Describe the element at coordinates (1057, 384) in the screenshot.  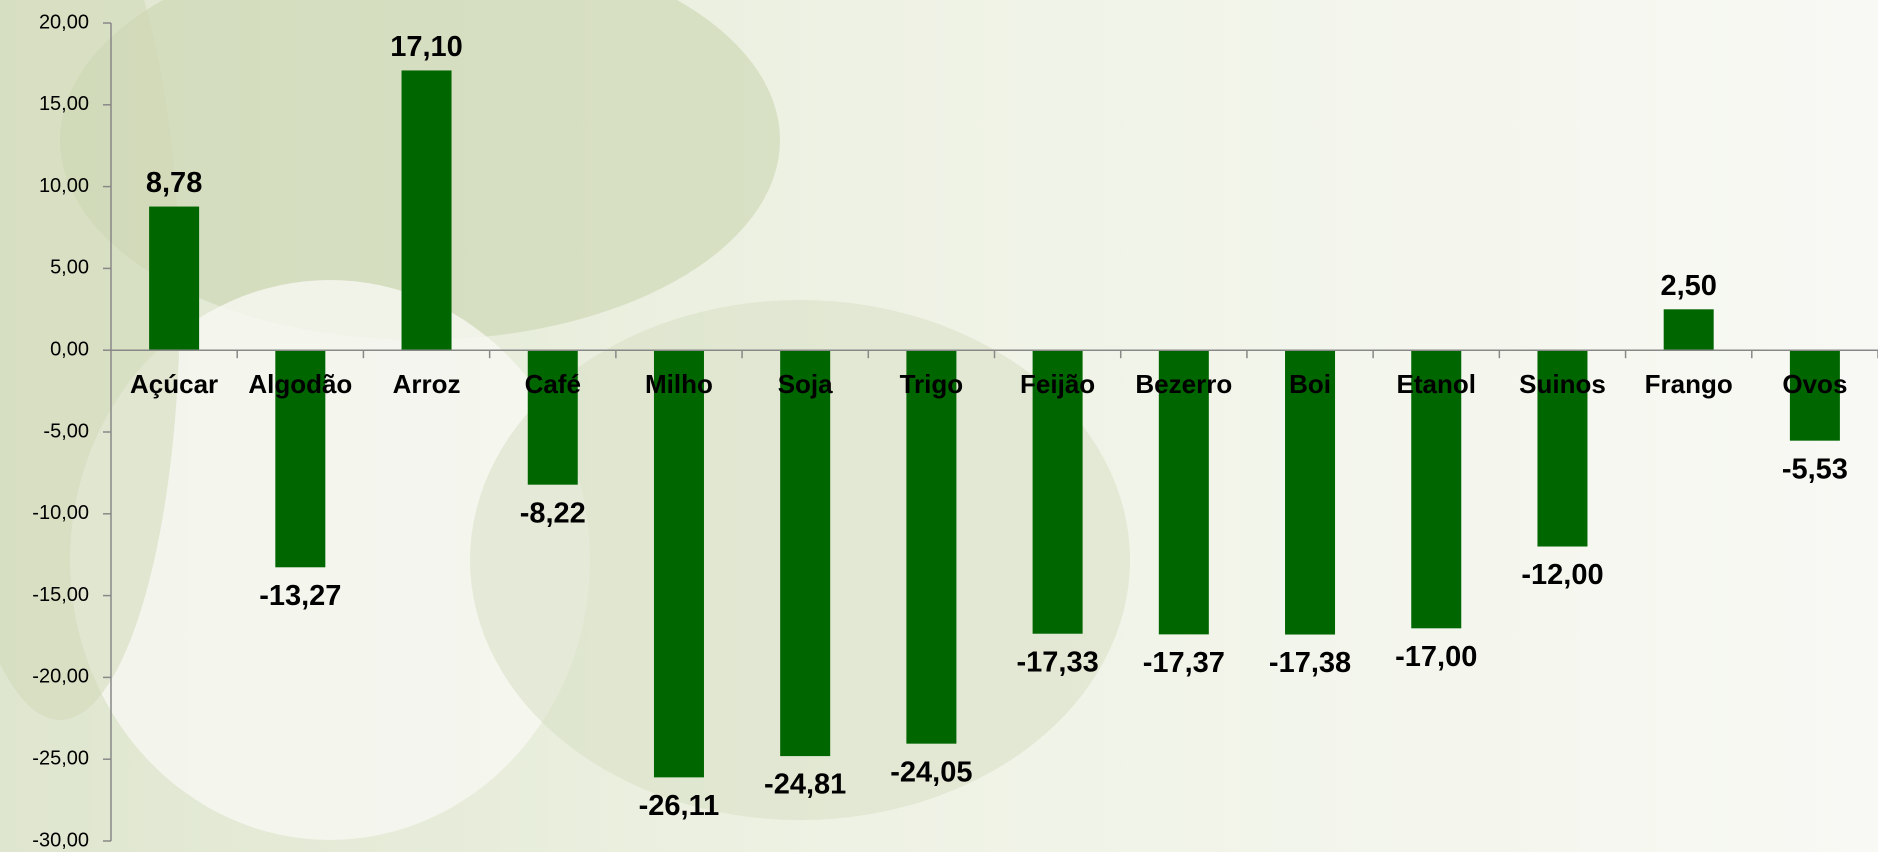
I see `x-tick-label: Feijão` at that location.